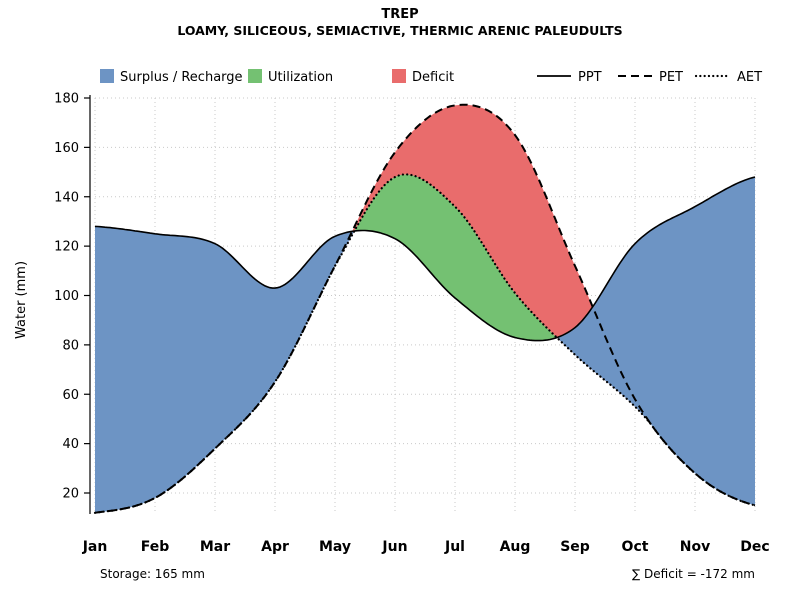 The image size is (800, 600). What do you see at coordinates (66, 99) in the screenshot?
I see `y-tick-label: 180` at bounding box center [66, 99].